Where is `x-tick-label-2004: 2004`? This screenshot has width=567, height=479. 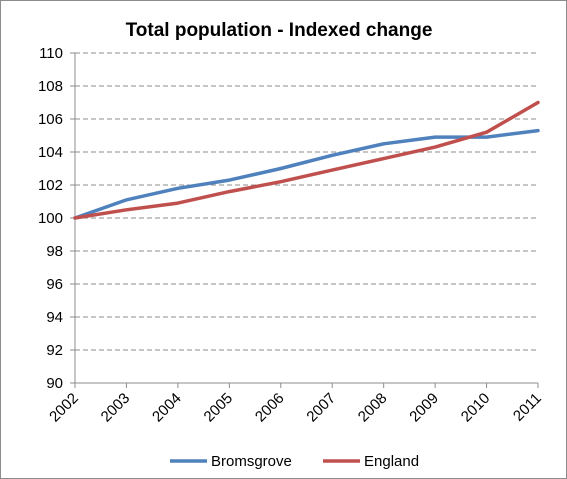 x-tick-label-2004: 2004 is located at coordinates (167, 408).